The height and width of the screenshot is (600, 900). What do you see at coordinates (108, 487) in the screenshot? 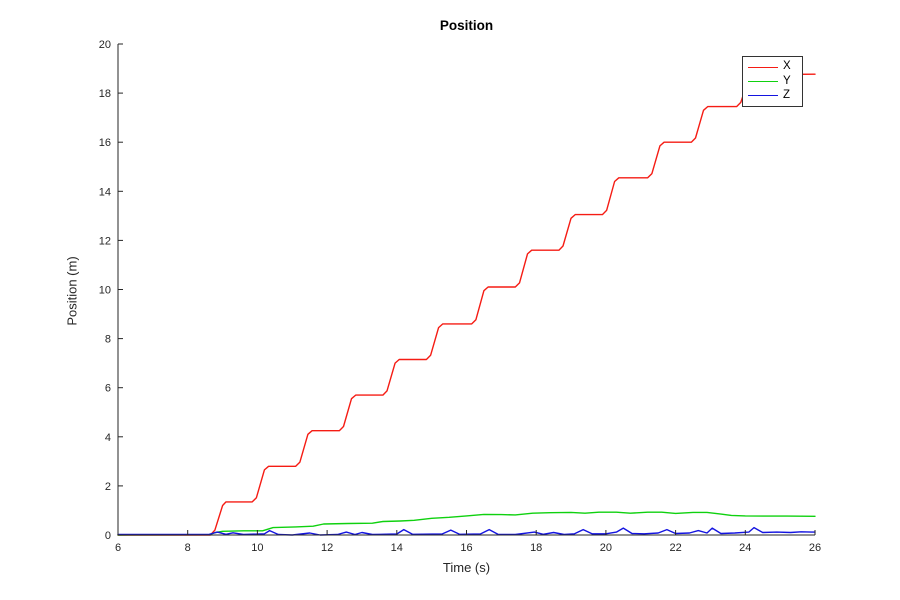
I see `y-tick-label: 2` at bounding box center [108, 487].